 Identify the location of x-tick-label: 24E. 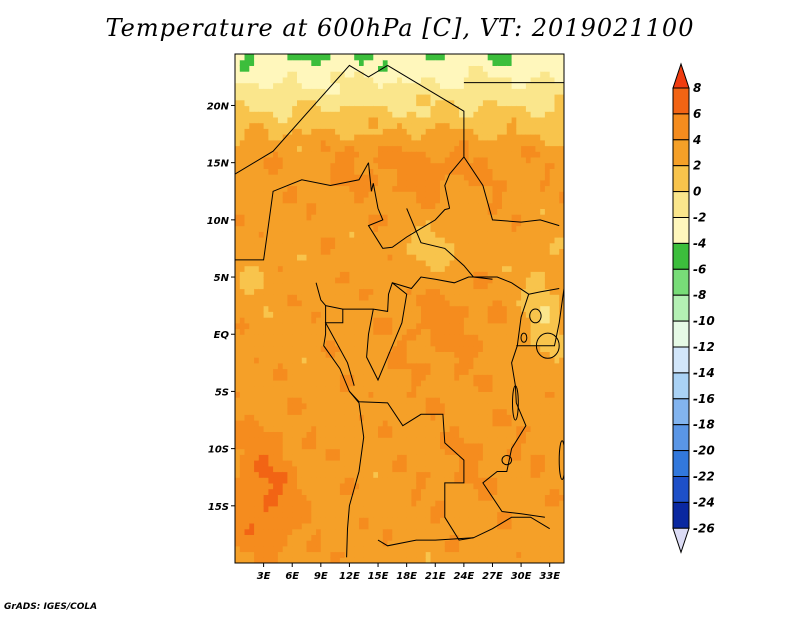
(463, 576).